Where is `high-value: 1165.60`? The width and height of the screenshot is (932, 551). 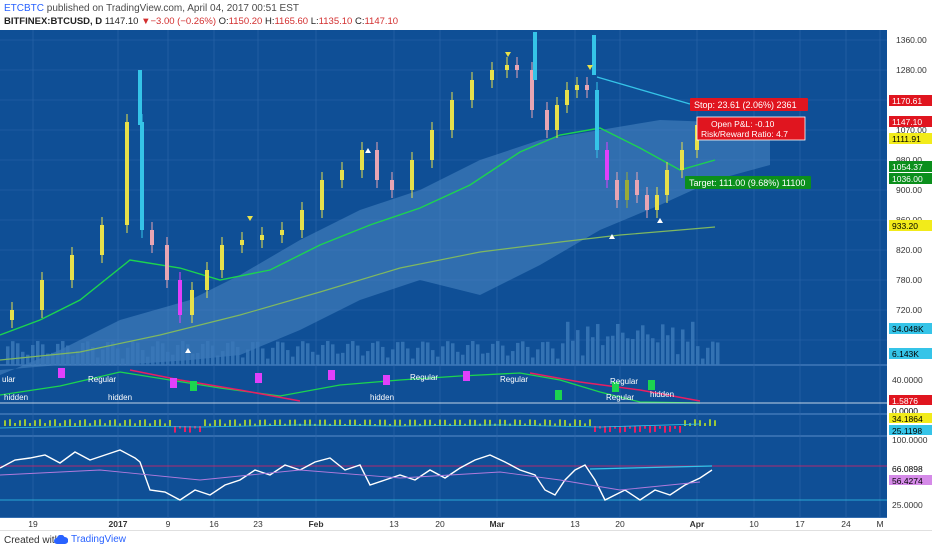 high-value: 1165.60 is located at coordinates (291, 21).